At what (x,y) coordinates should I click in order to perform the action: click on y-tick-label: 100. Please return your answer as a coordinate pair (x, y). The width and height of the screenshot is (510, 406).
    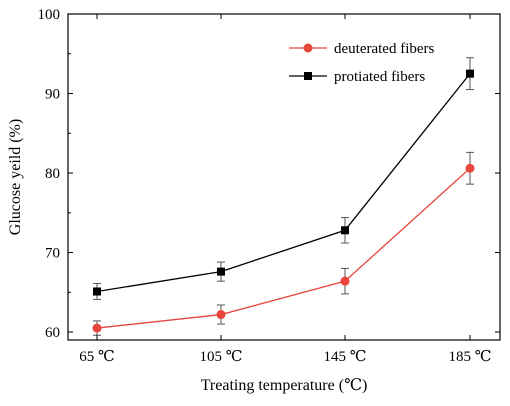
    Looking at the image, I should click on (49, 15).